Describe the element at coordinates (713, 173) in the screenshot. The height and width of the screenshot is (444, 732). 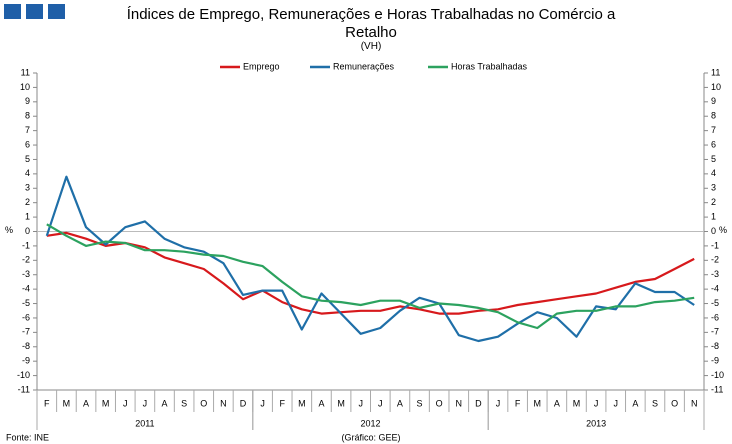
I see `y2-tick-label: 4` at that location.